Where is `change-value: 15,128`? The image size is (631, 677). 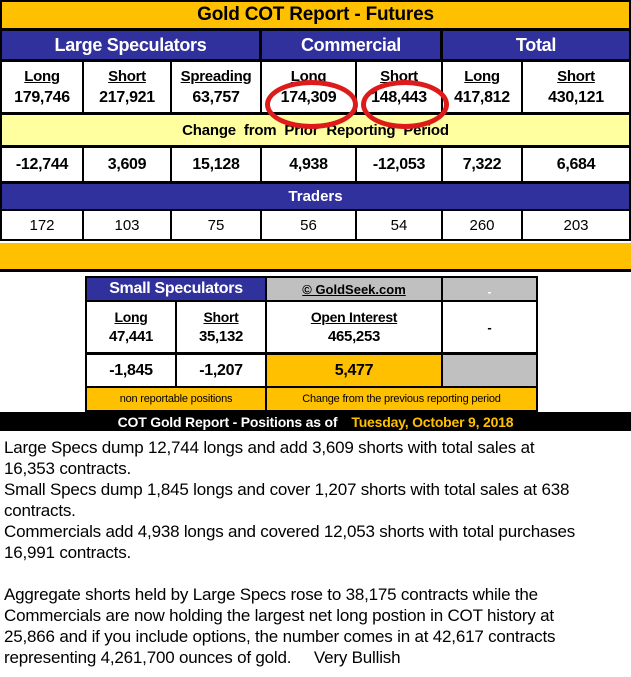 change-value: 15,128 is located at coordinates (217, 164).